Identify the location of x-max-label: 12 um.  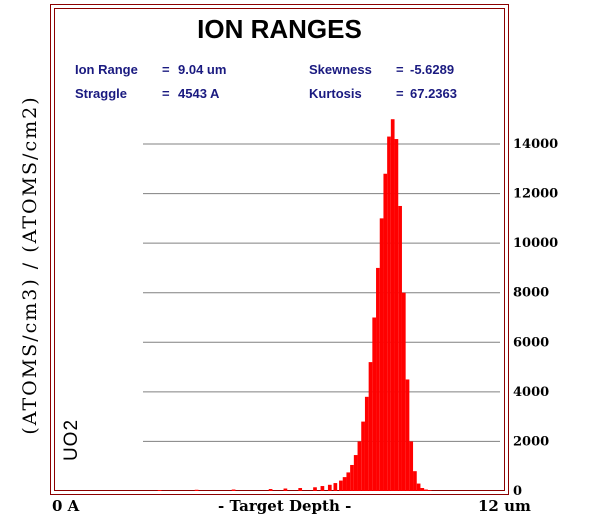
(504, 506).